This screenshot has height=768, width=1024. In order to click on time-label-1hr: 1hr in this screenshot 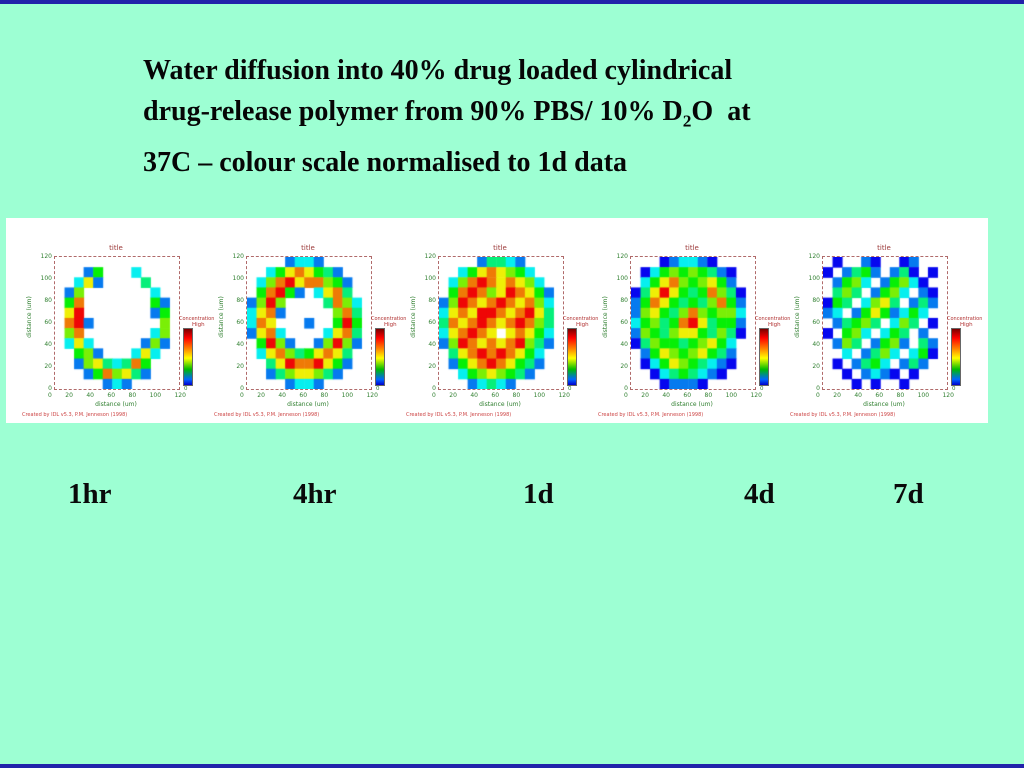, I will do `click(90, 494)`.